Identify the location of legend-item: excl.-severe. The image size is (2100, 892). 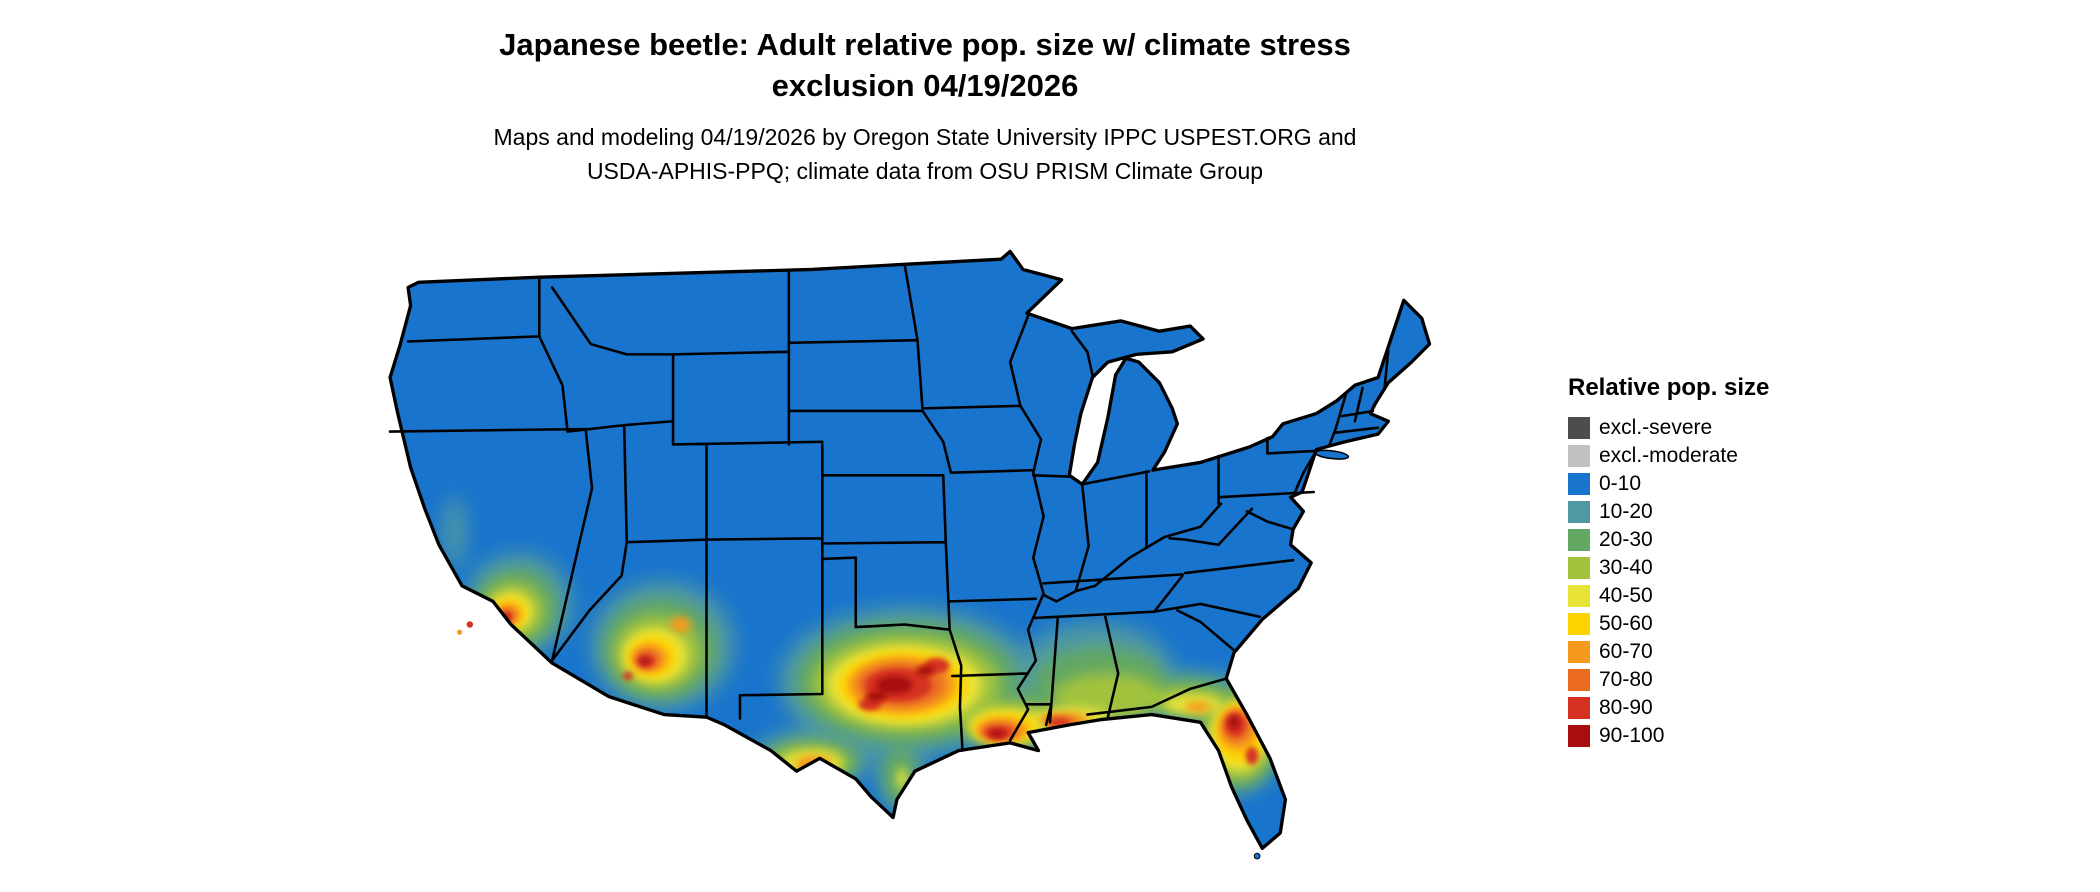
(1728, 428).